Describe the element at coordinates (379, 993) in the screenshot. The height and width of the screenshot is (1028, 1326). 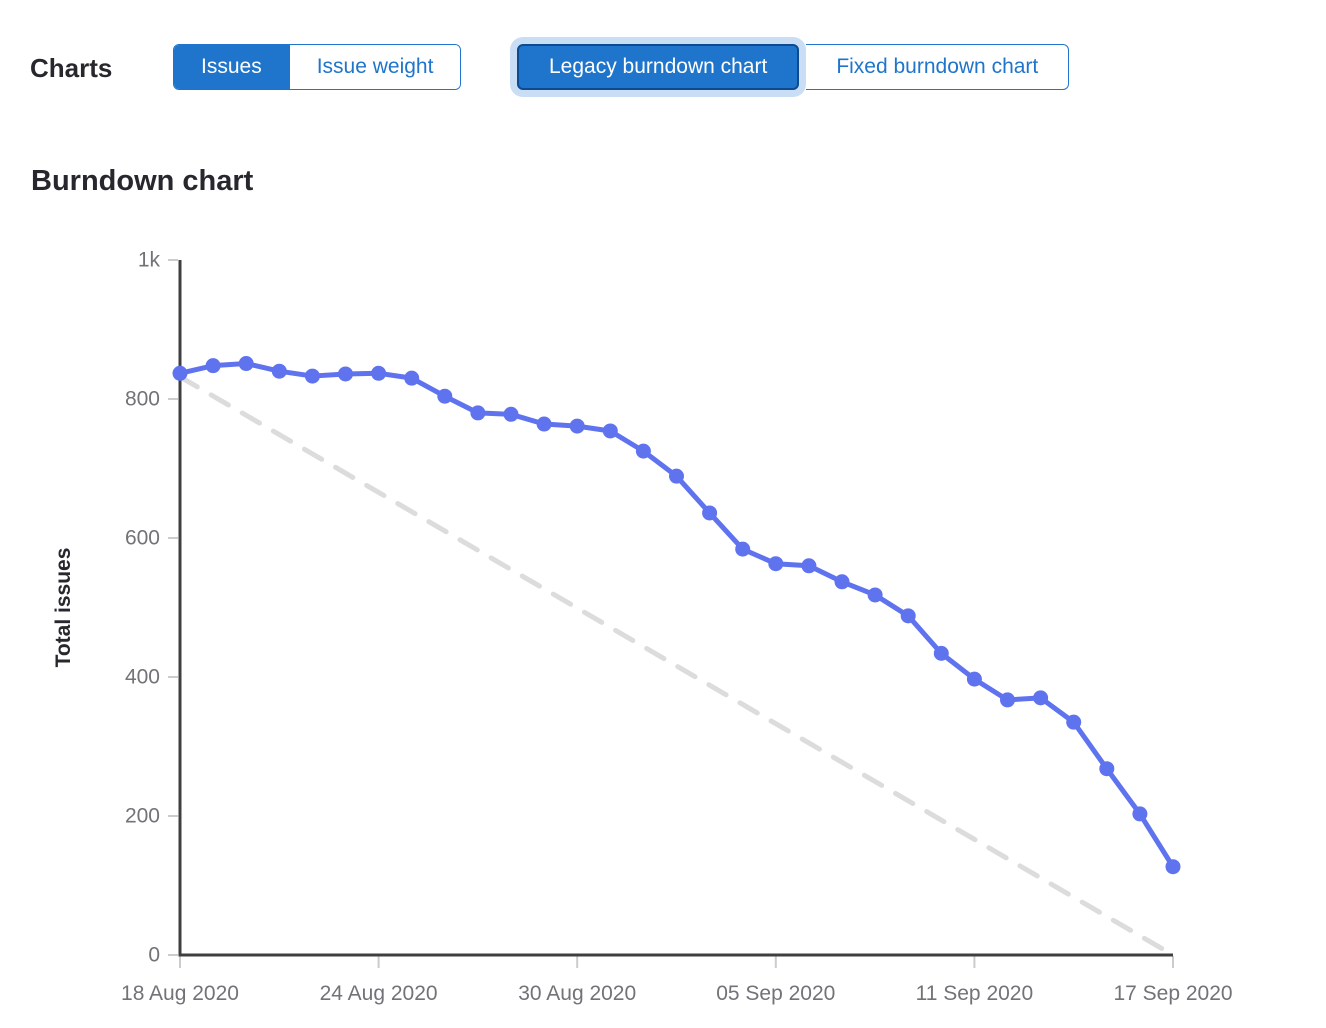
I see `x-axis-tick-label: 24 Aug 2020` at that location.